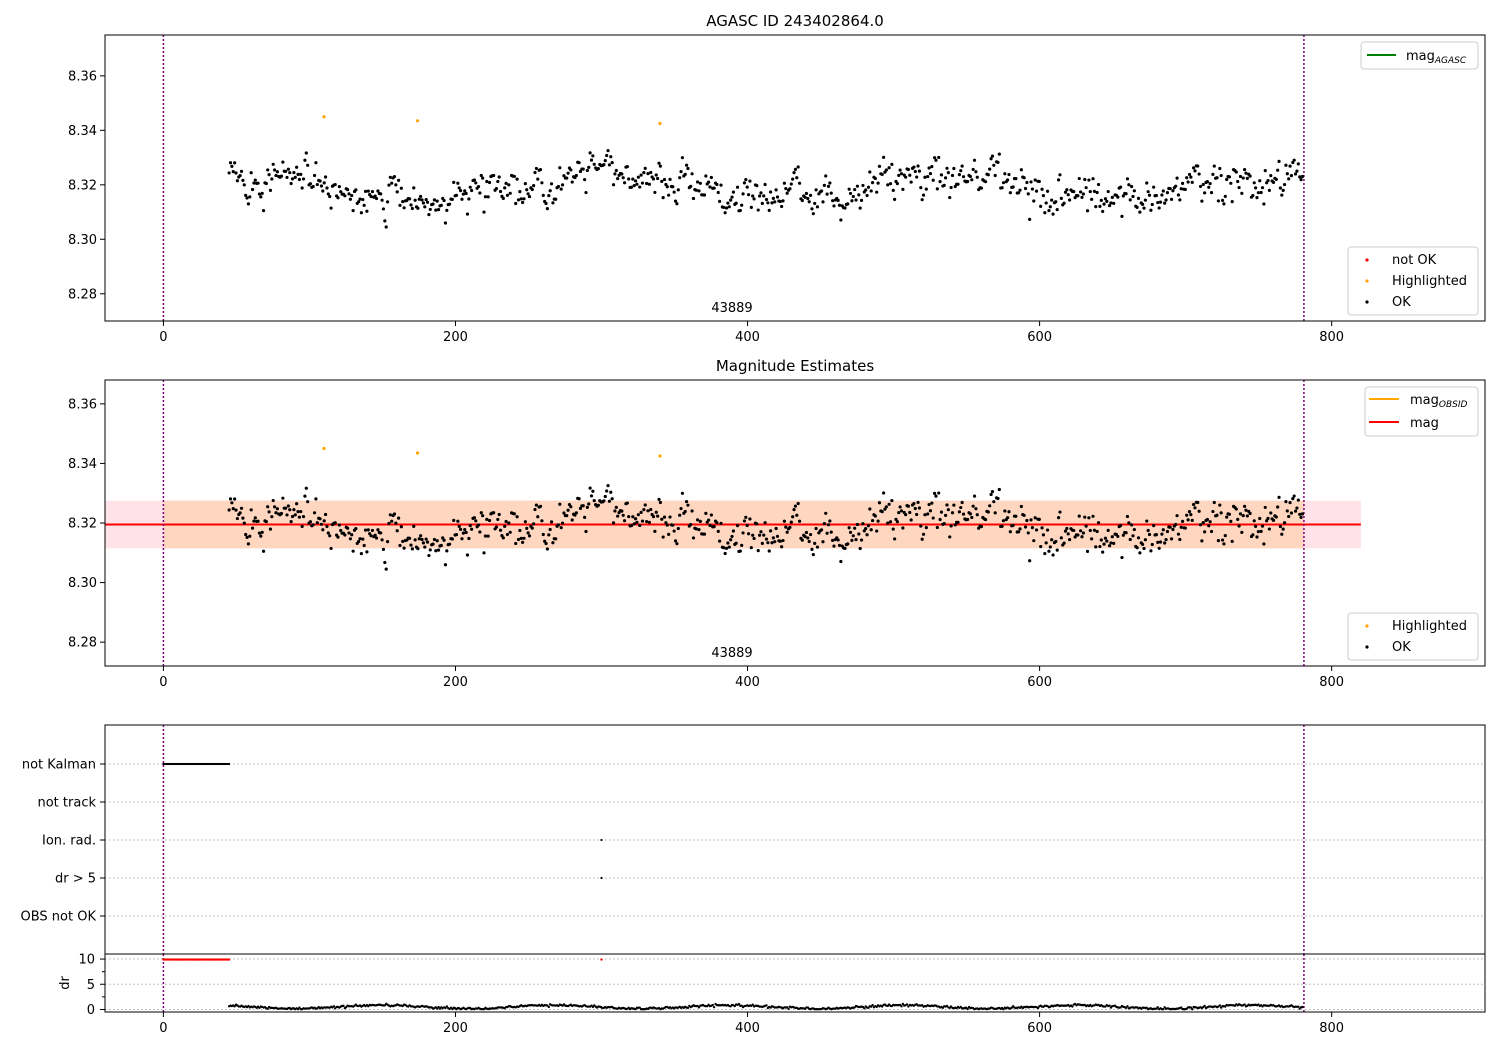  I want to click on dr-y-tick-label: 10, so click(86, 960).